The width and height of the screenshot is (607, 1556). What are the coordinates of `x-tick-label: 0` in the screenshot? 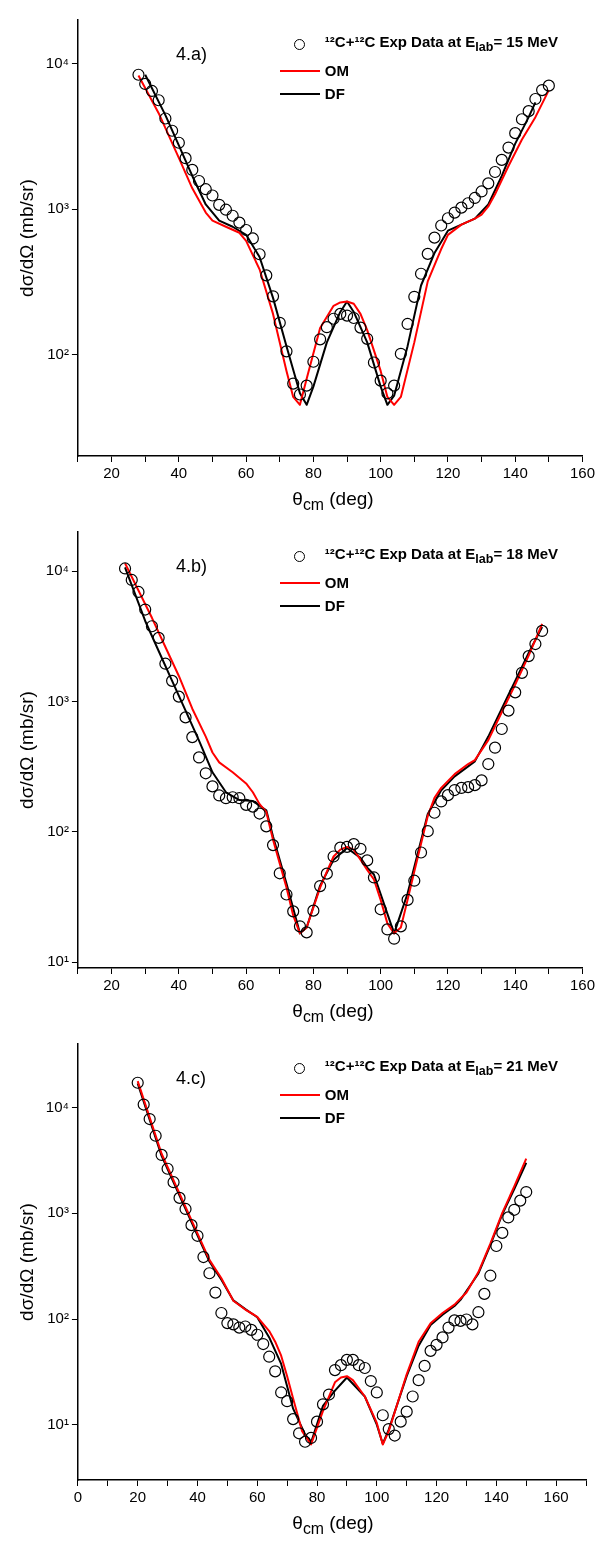 It's located at (78, 1497).